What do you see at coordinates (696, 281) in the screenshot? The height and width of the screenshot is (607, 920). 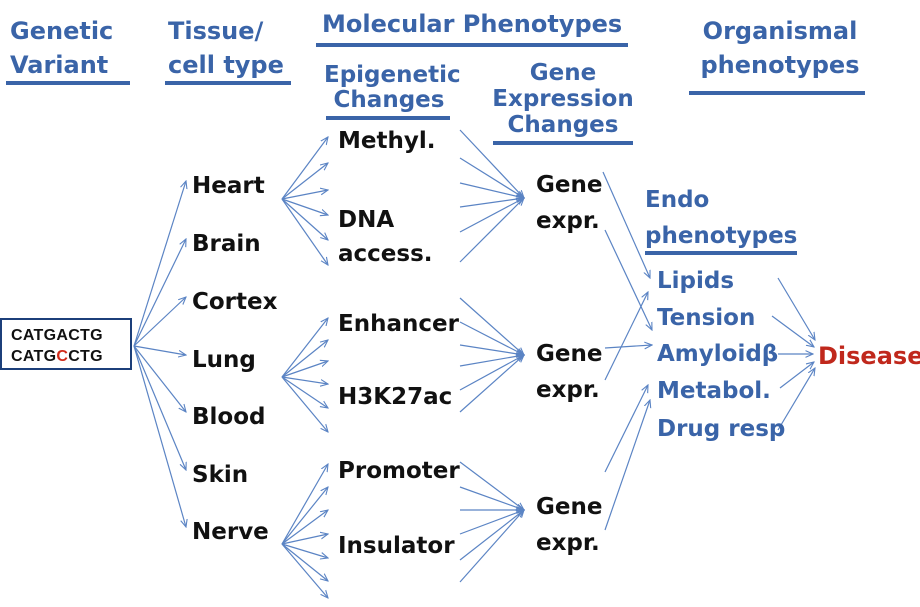 I see `endo-lipids: Lipids` at bounding box center [696, 281].